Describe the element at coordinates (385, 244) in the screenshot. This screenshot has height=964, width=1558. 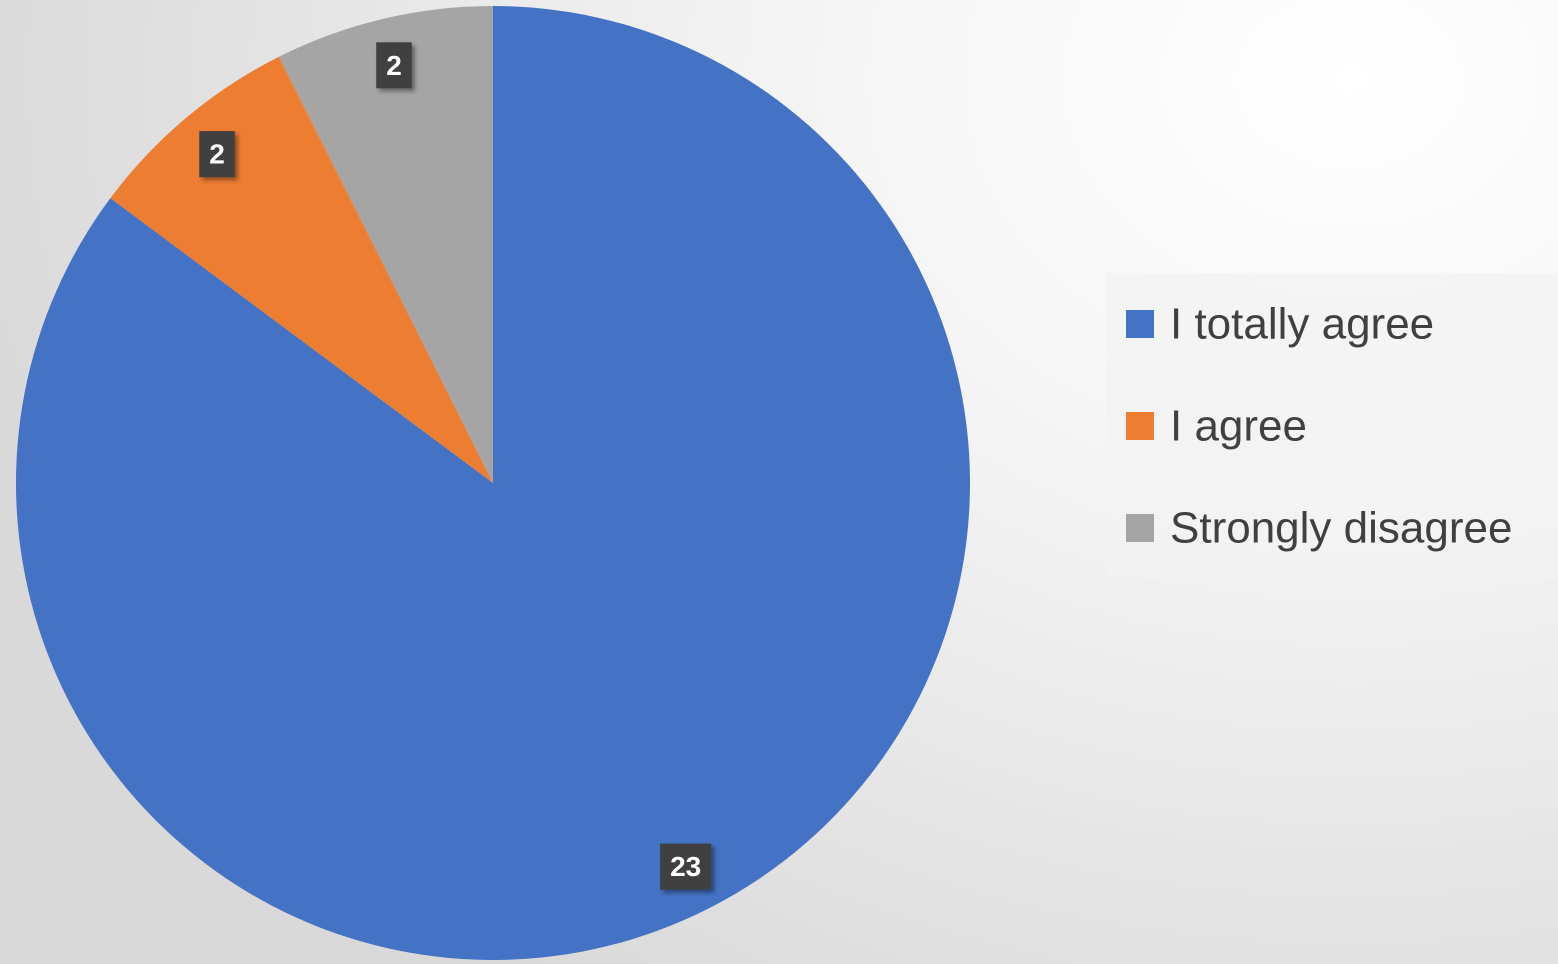
I see `pie-slice` at that location.